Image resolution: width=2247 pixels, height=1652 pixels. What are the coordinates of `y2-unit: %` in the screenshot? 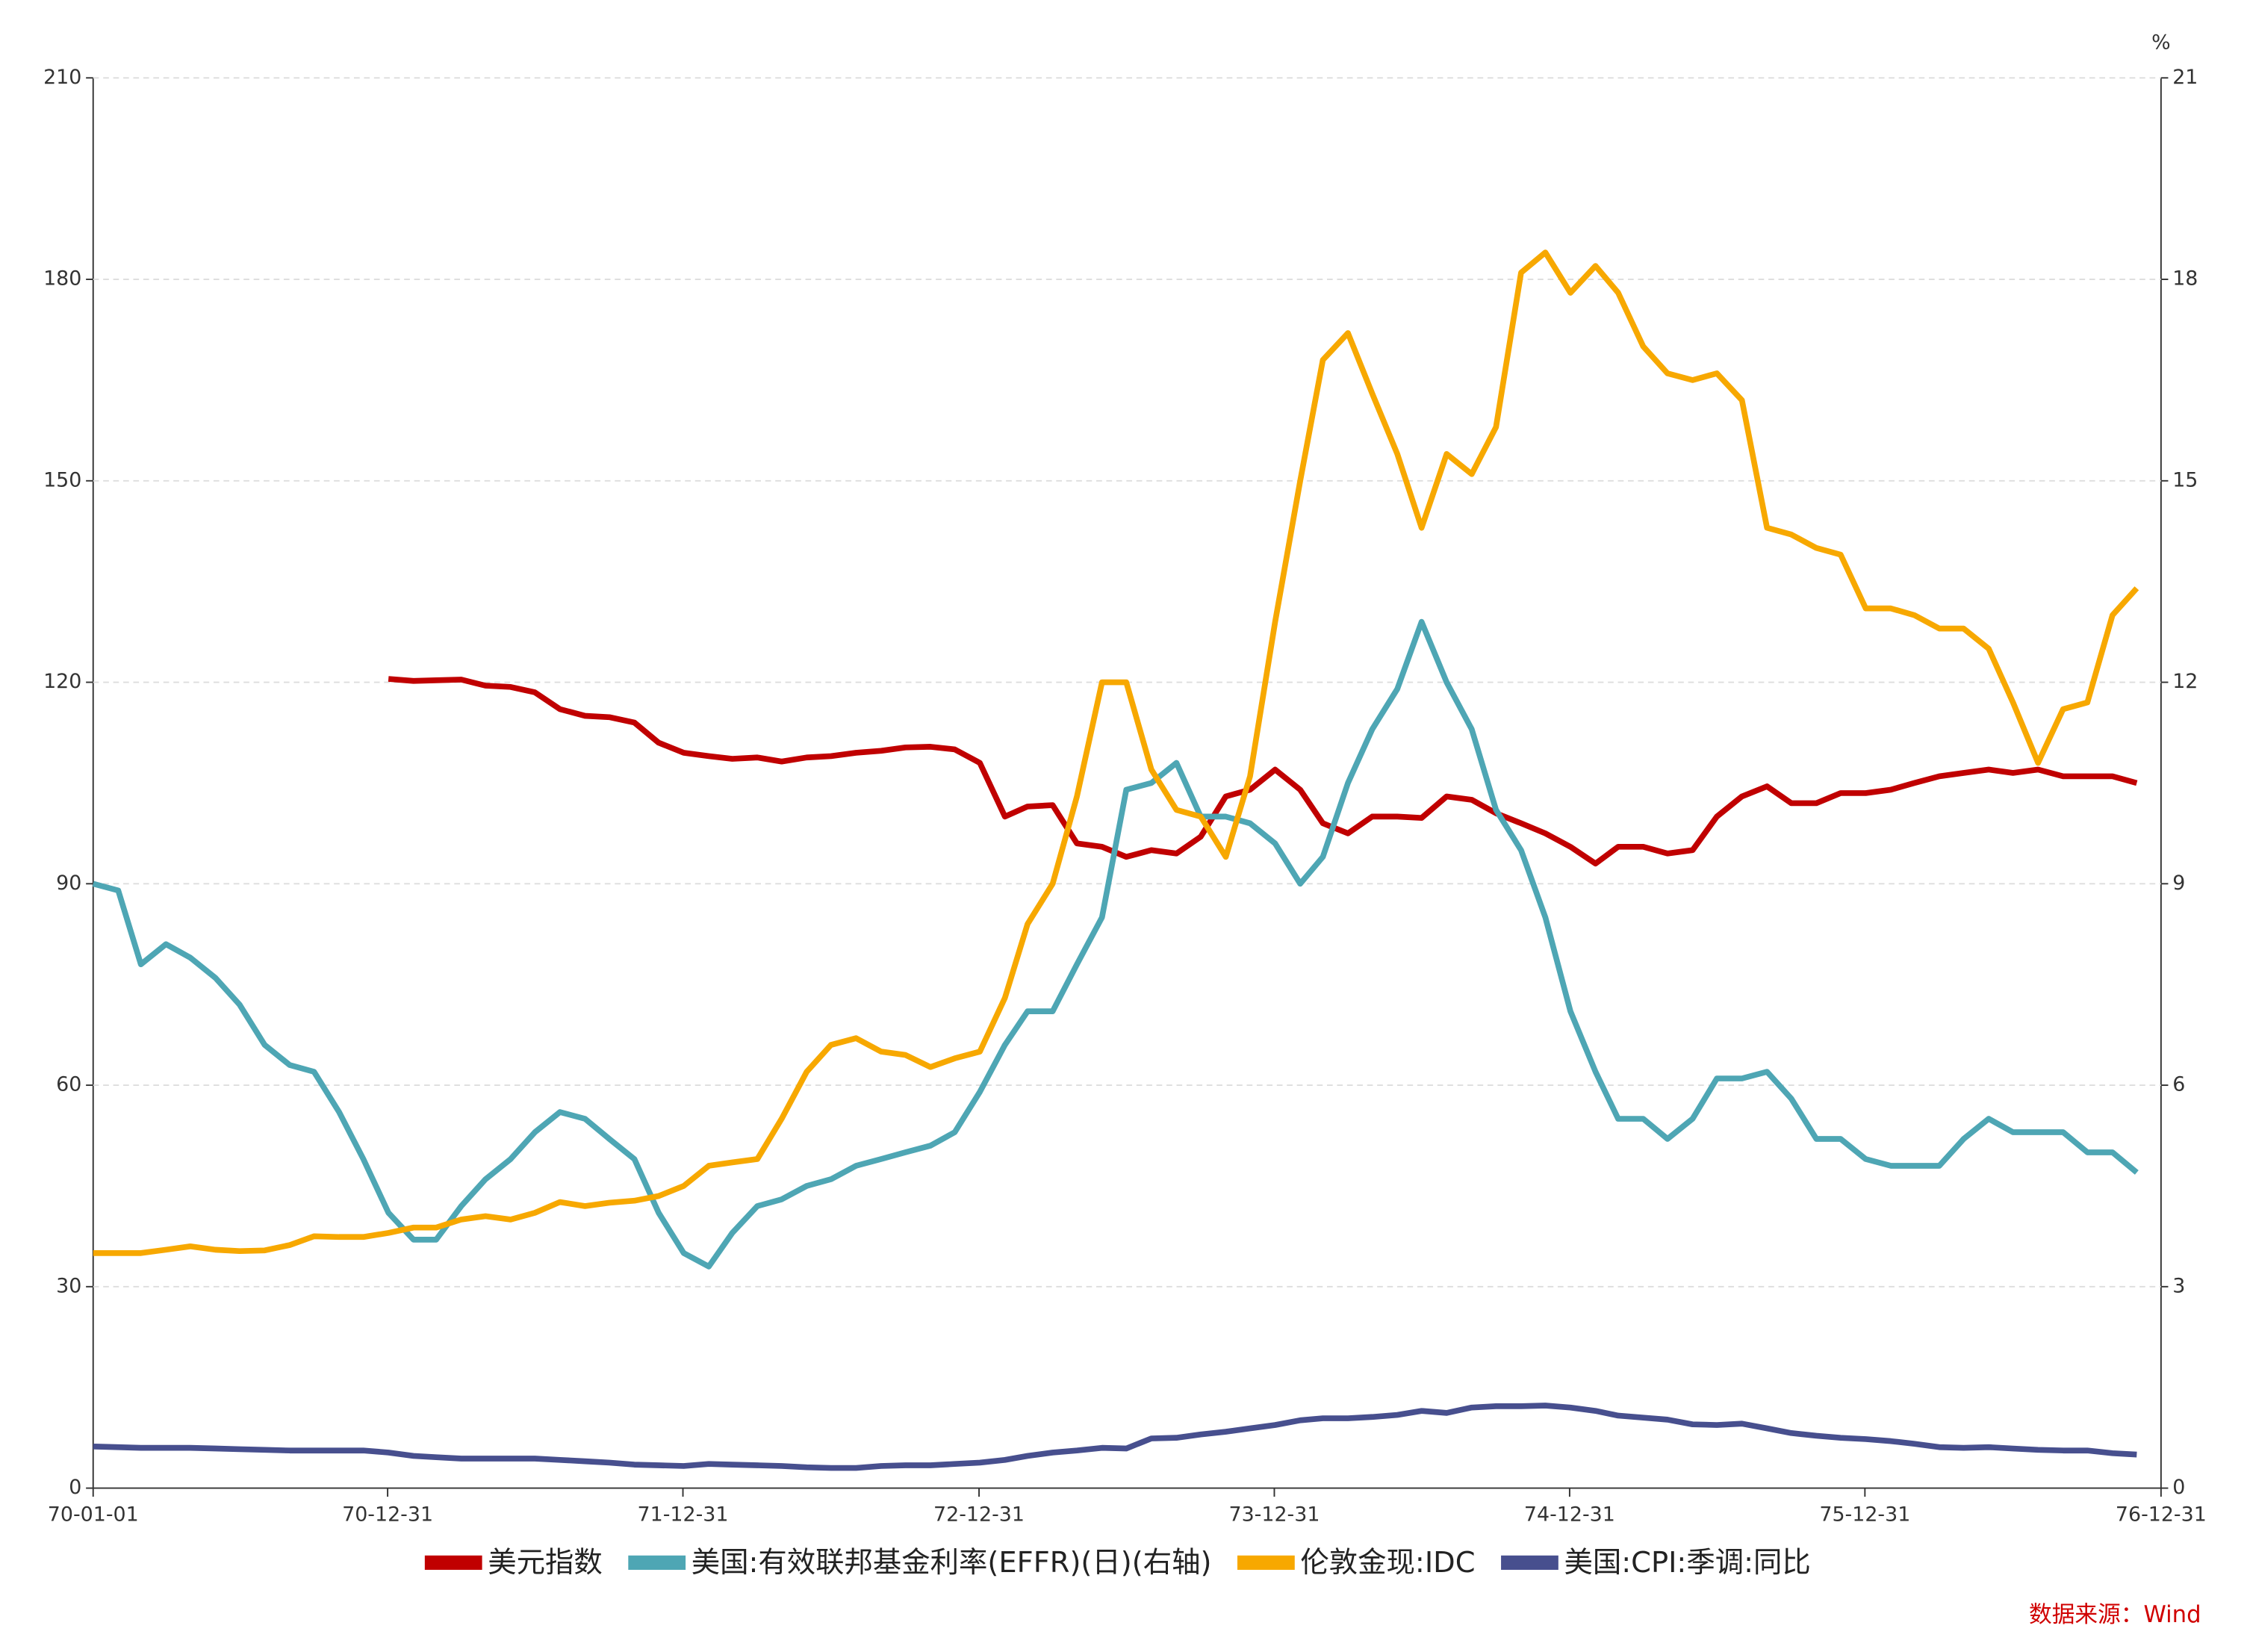 It's located at (2161, 43).